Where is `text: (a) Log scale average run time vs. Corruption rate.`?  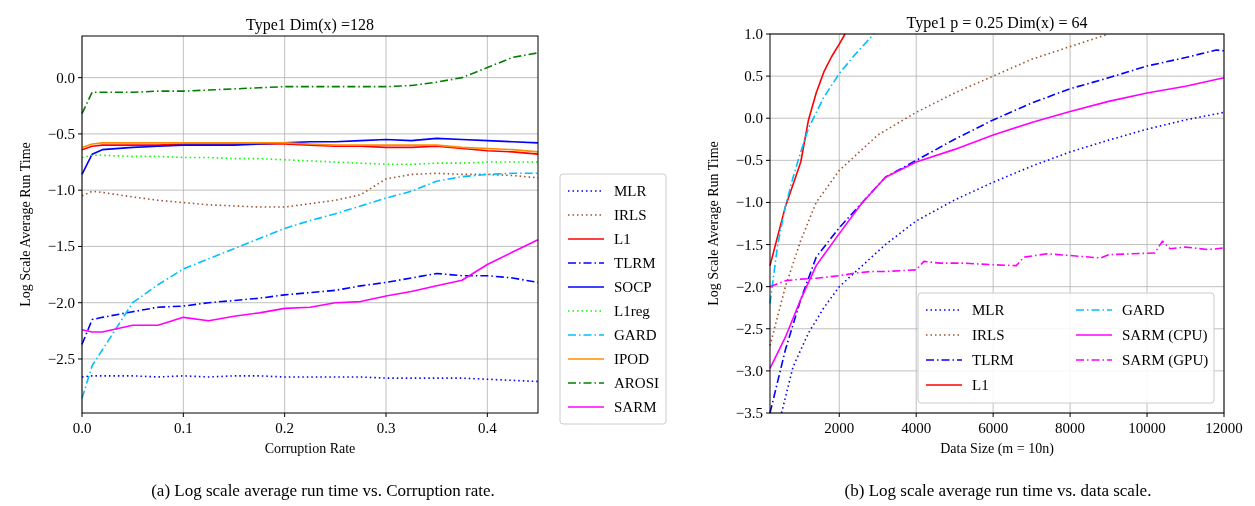 text: (a) Log scale average run time vs. Corruption rate. is located at coordinates (323, 490).